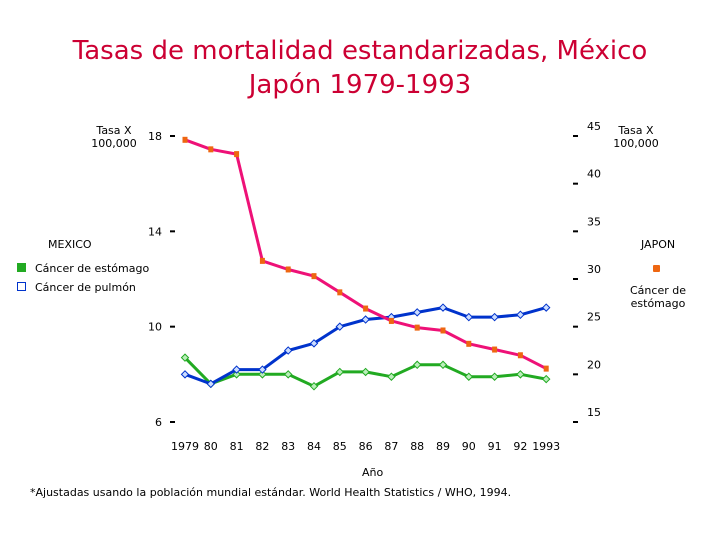 This screenshot has width=720, height=540. I want to click on legend-swatch-japon-stomach, so click(656, 268).